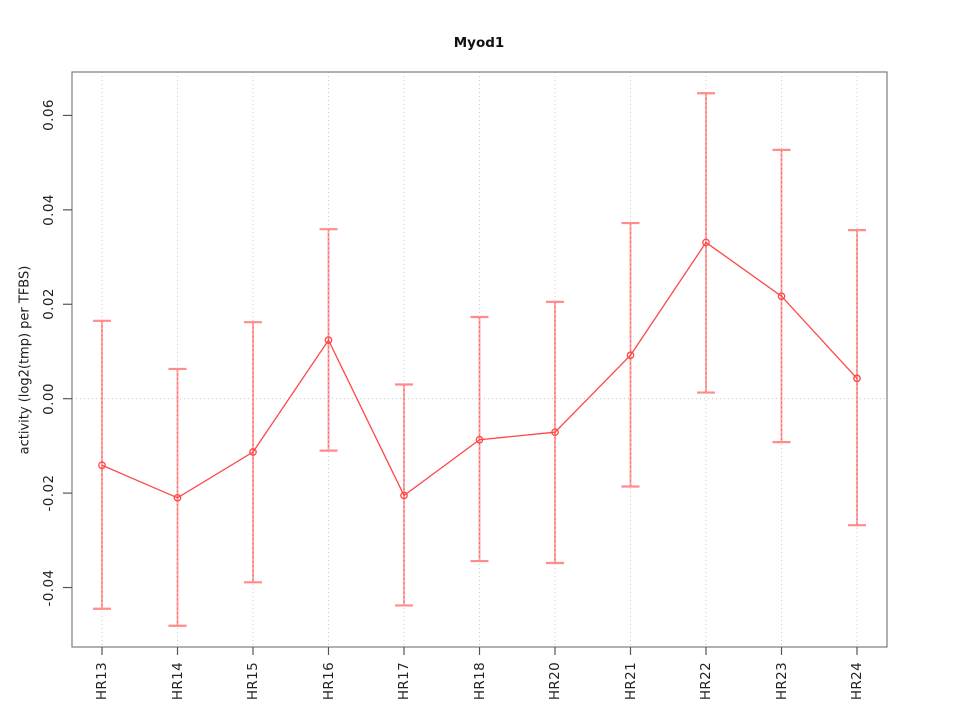  Describe the element at coordinates (555, 681) in the screenshot. I see `x-tick-label: HR20` at that location.